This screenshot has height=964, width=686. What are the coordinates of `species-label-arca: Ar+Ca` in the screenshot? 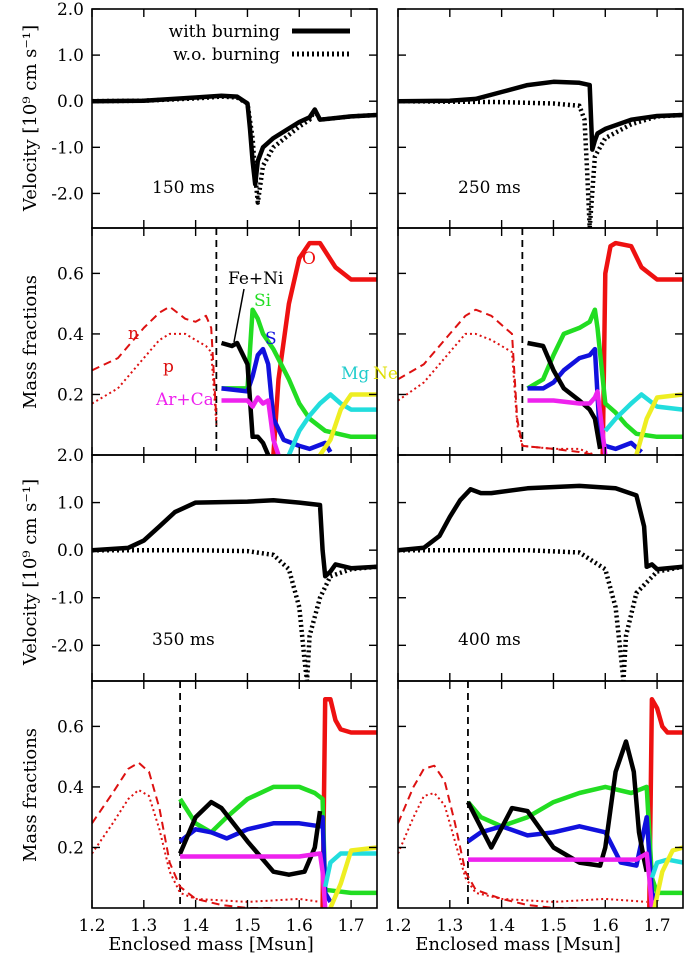 It's located at (184, 400).